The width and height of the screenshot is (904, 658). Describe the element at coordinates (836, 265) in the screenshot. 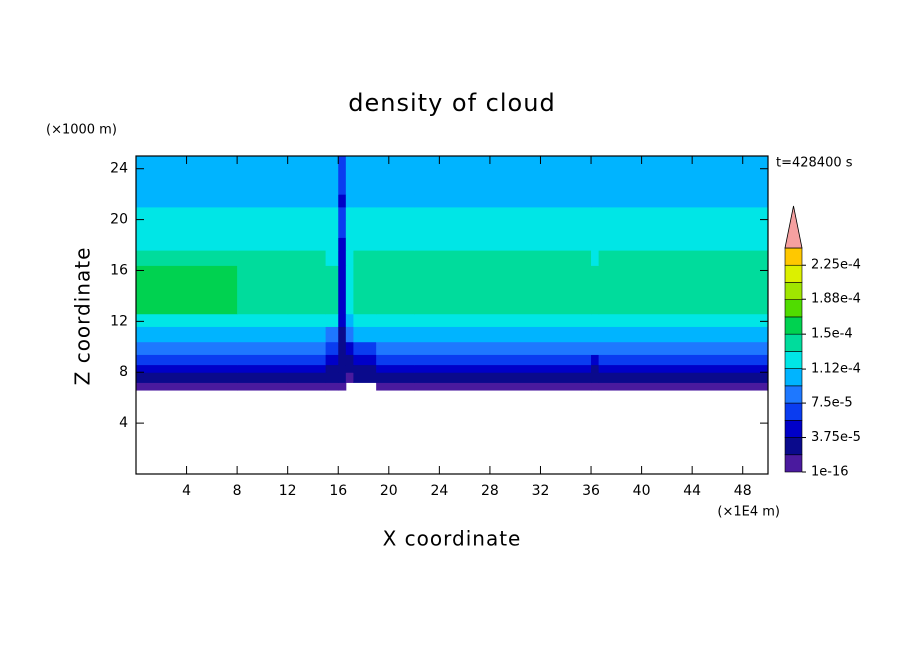

I see `colorbar-label: 2.25e-4` at that location.